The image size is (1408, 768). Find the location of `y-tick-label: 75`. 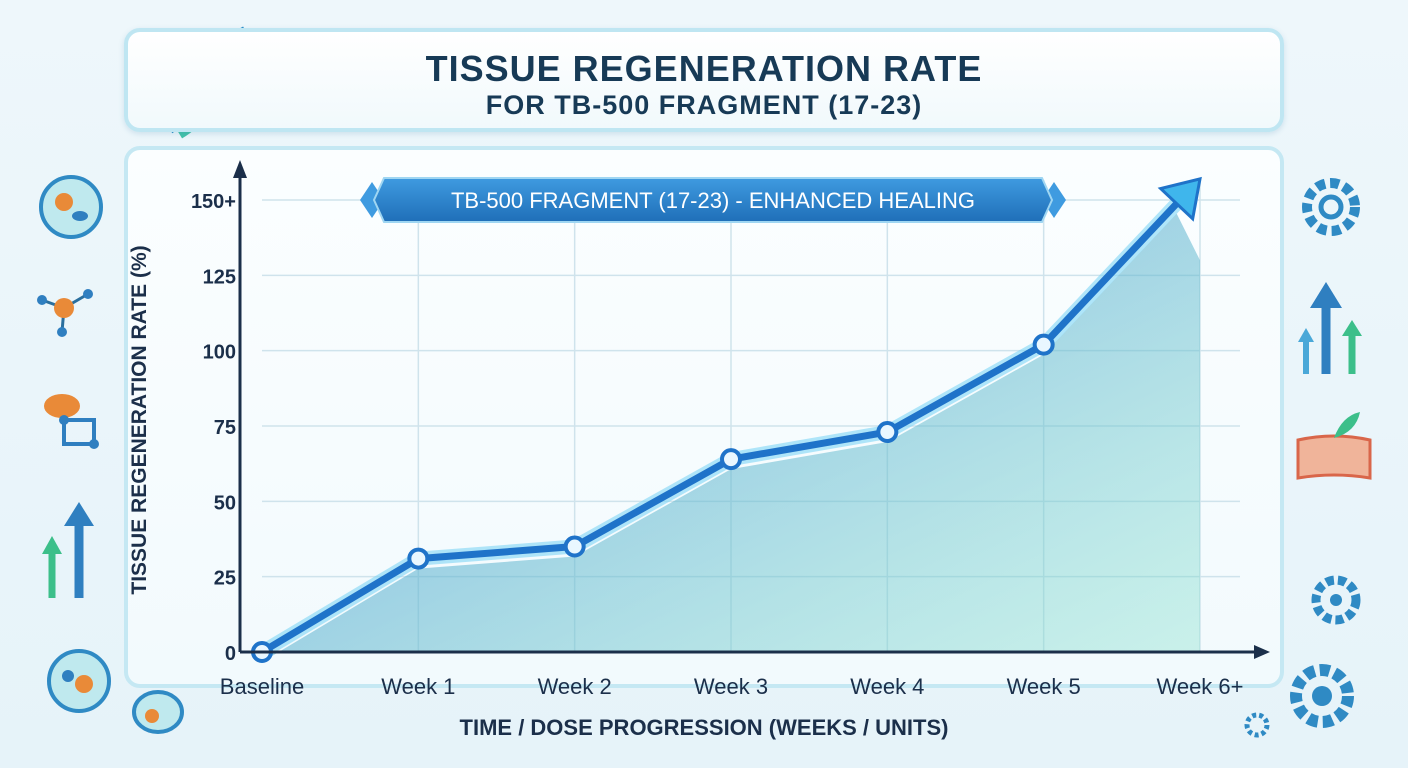

y-tick-label: 75 is located at coordinates (225, 428).